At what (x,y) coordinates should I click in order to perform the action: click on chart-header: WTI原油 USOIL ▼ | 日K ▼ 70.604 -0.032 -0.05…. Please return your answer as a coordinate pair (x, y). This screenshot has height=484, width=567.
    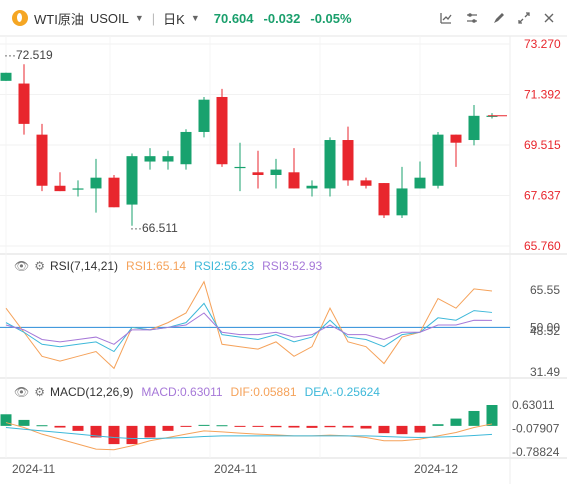
    Looking at the image, I should click on (283, 18).